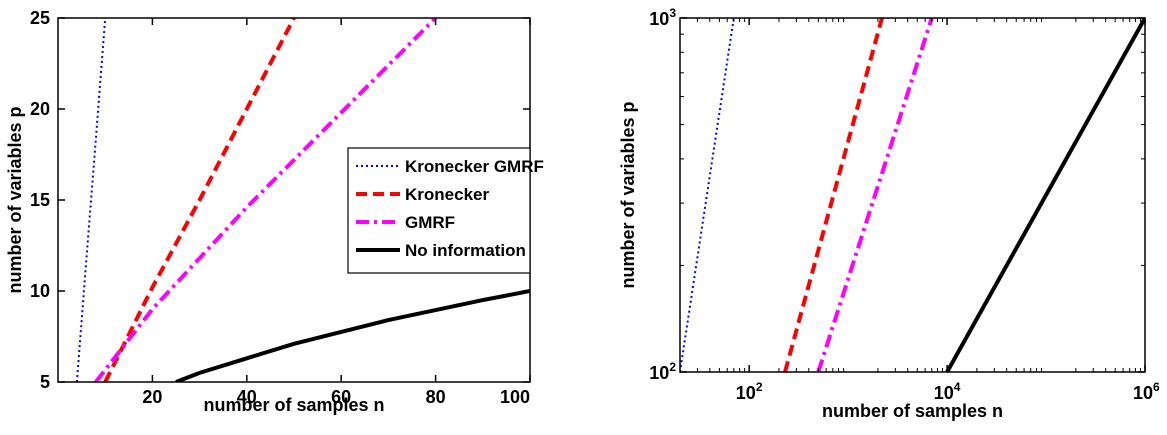  I want to click on y-tick-label: 5, so click(45, 382).